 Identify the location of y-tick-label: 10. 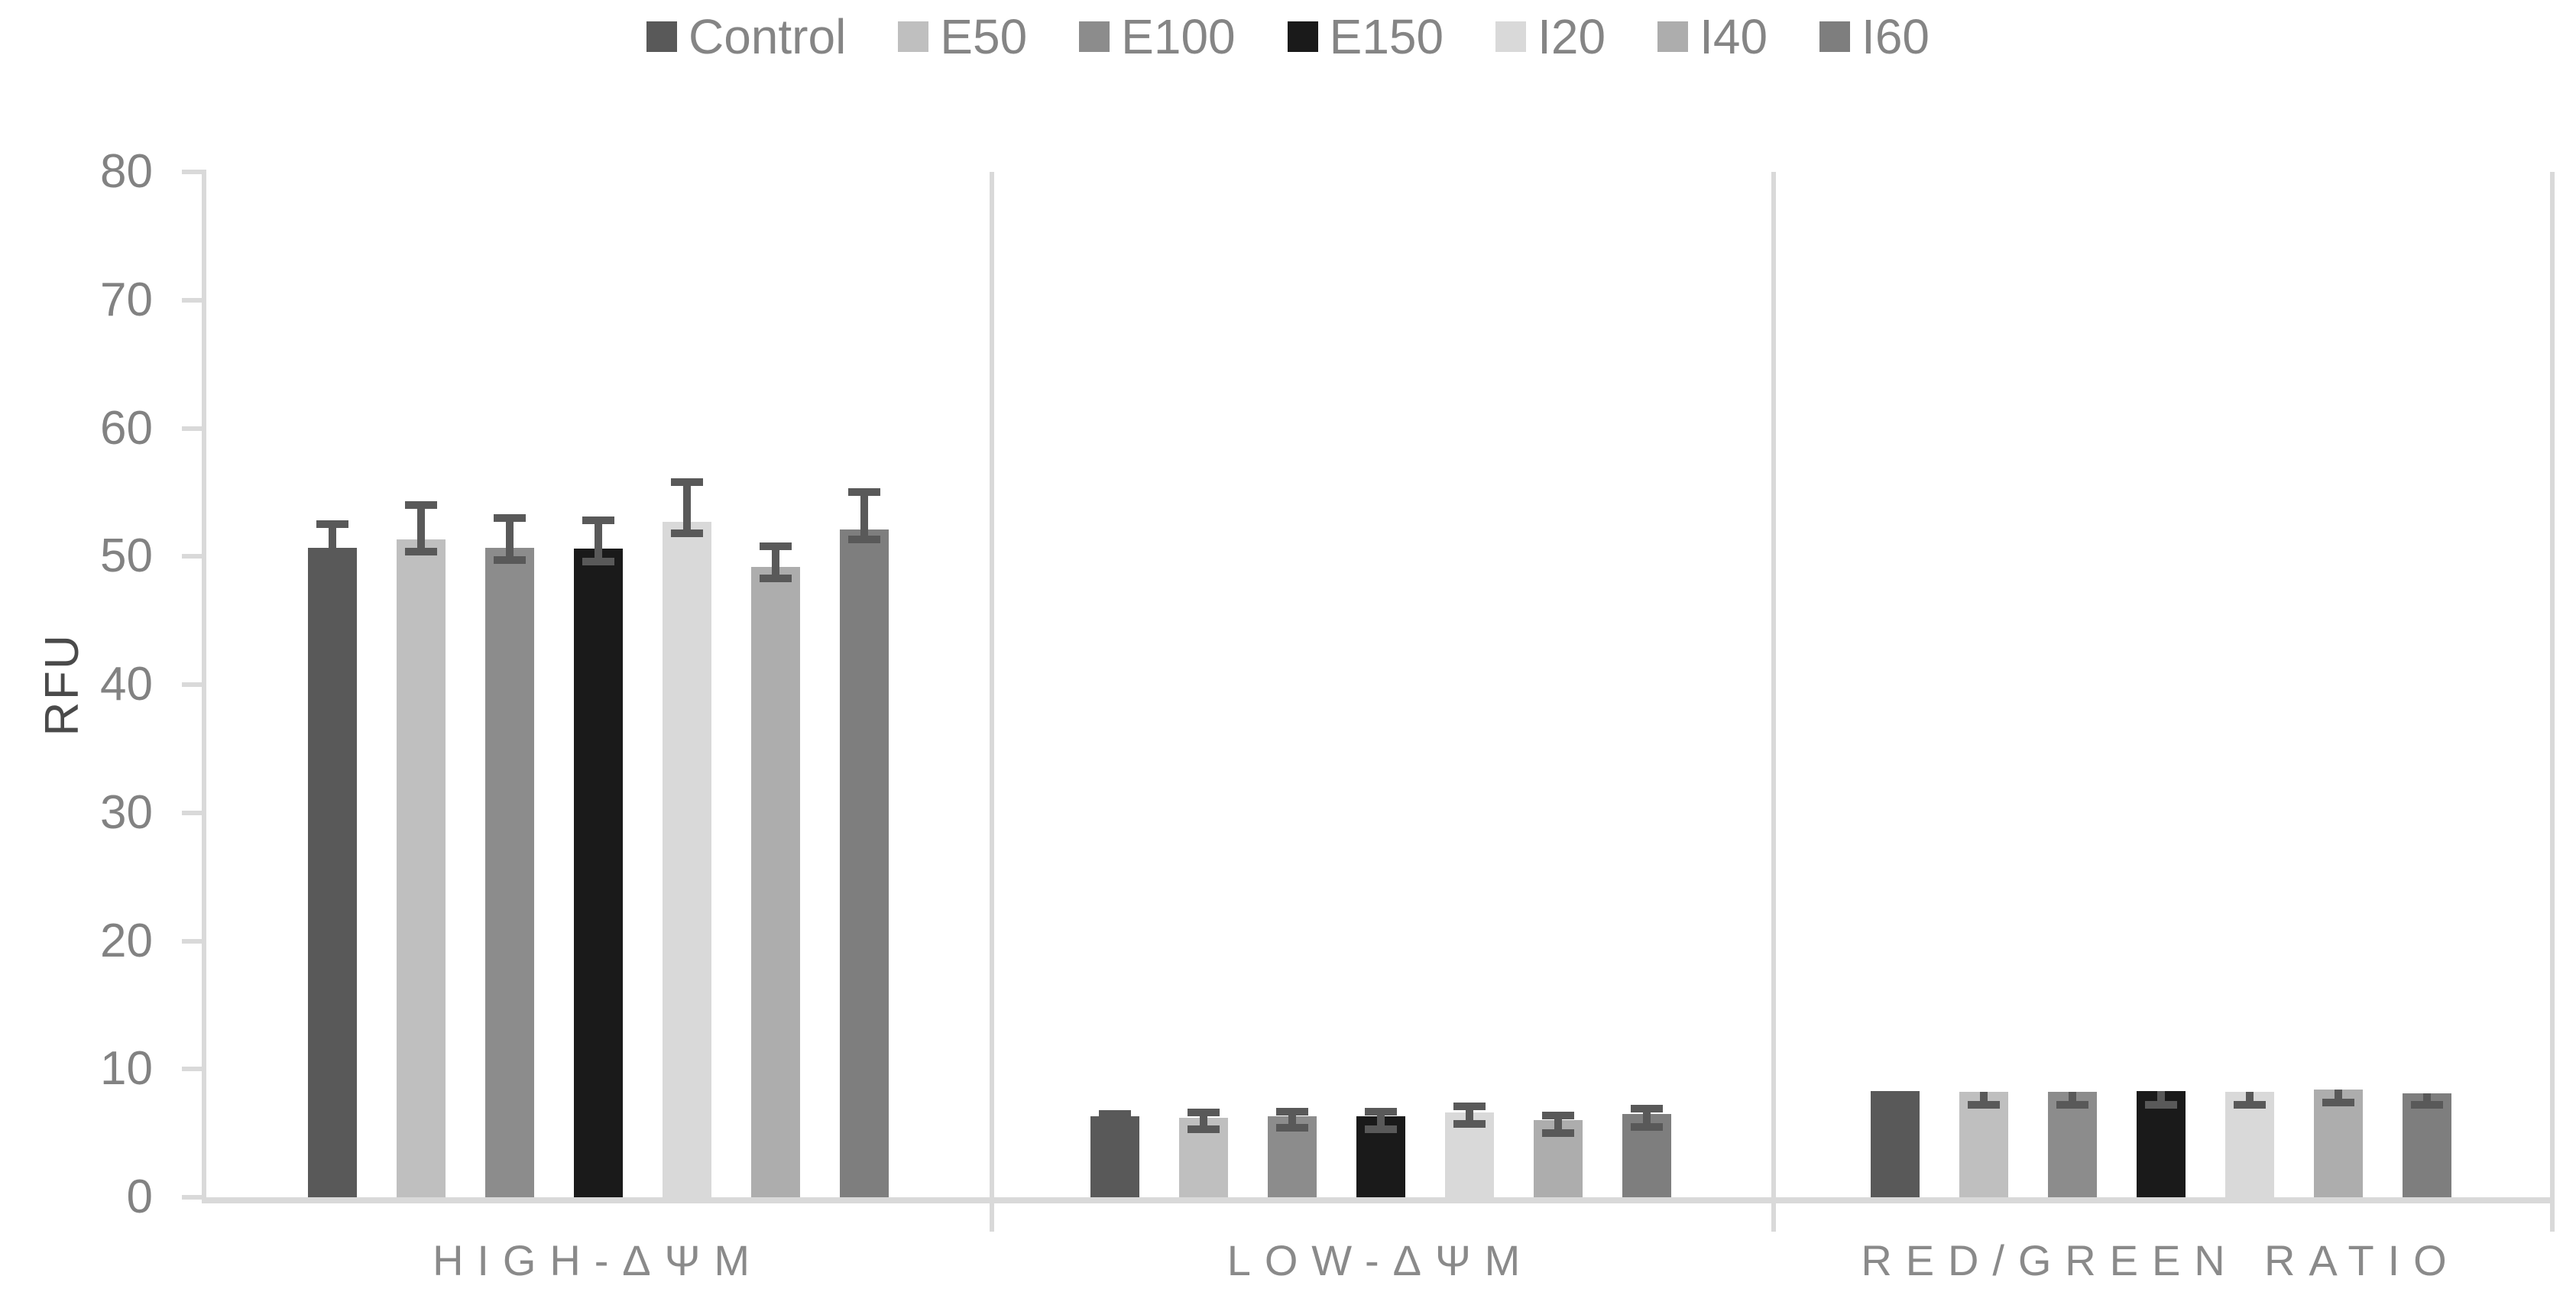
(127, 1069).